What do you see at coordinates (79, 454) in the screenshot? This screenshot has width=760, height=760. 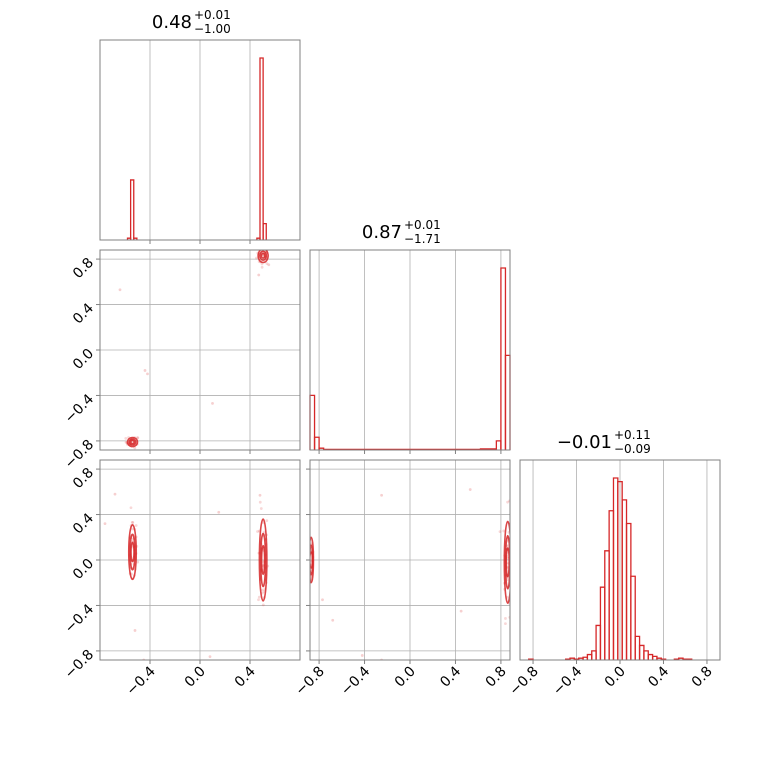 I see `p2-ytick-label: −0.8` at bounding box center [79, 454].